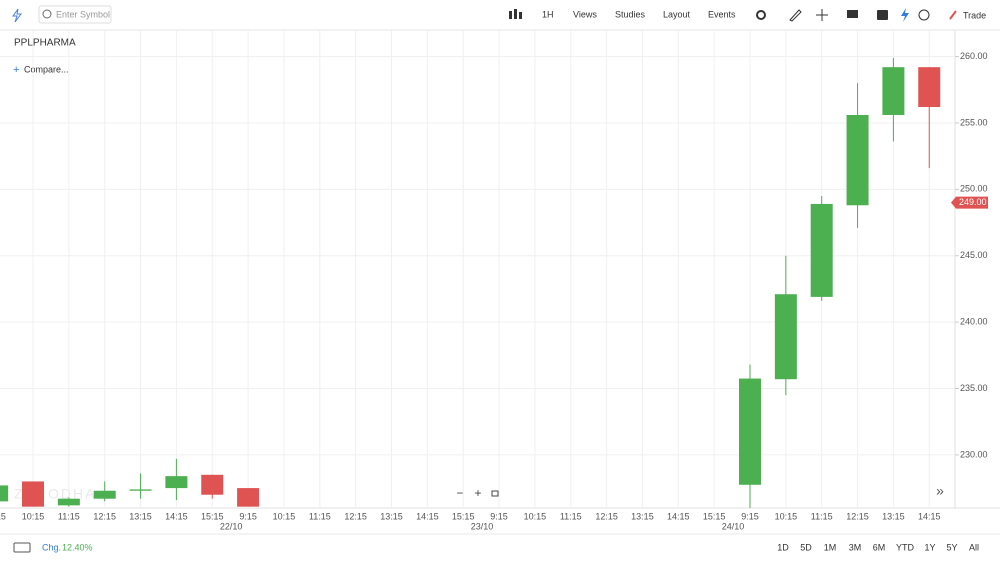 Image resolution: width=1000 pixels, height=563 pixels. I want to click on menu-studies: Studies, so click(630, 14).